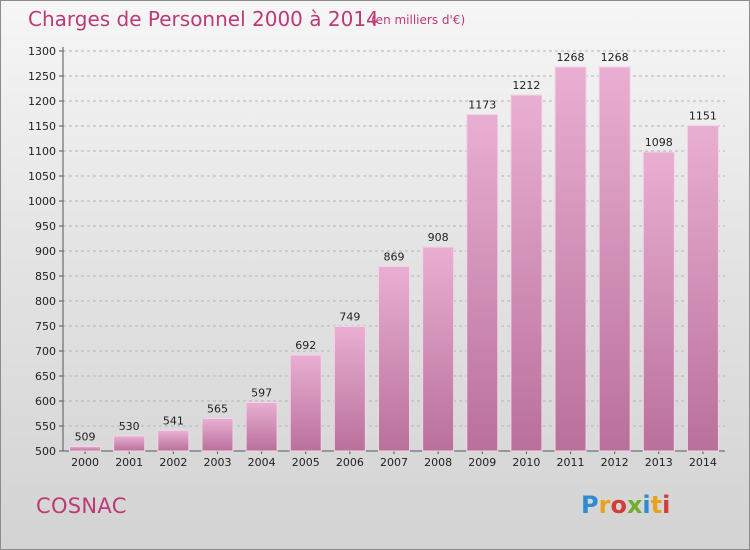 Image resolution: width=750 pixels, height=550 pixels. Describe the element at coordinates (418, 20) in the screenshot. I see `chart-subtitle: (en milliers d'€)` at that location.